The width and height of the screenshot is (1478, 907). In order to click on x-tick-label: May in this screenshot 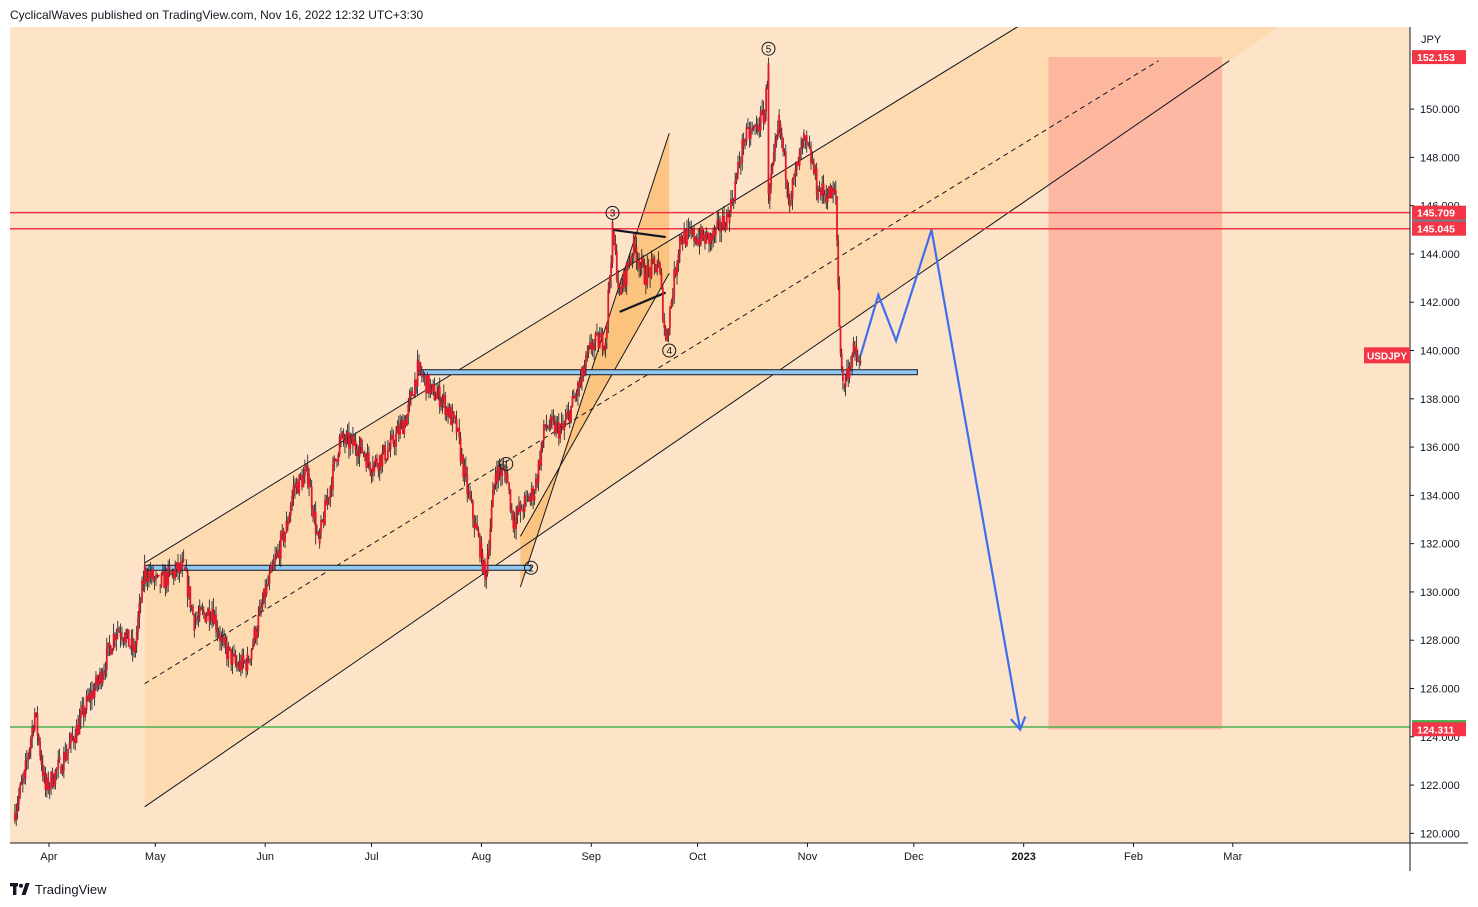, I will do `click(155, 857)`.